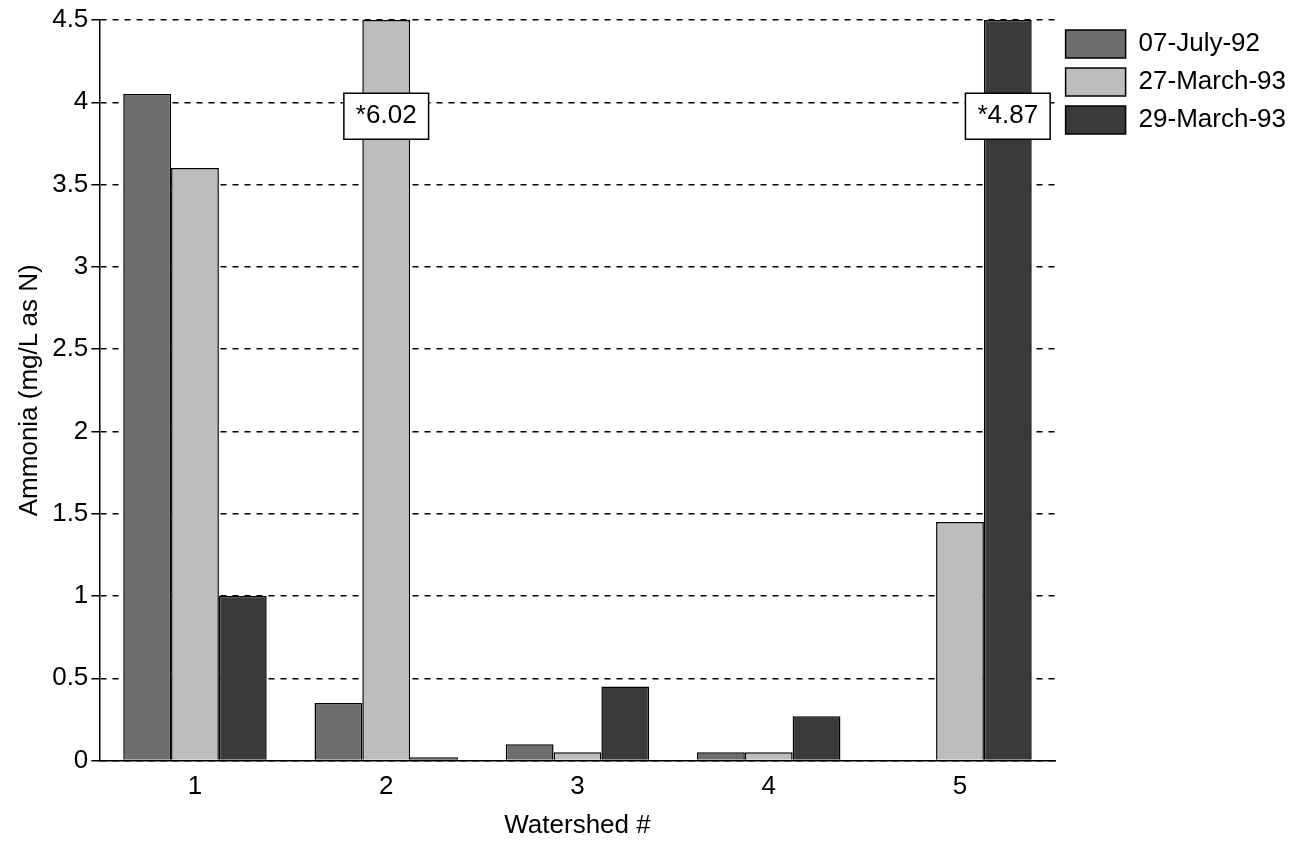 Image resolution: width=1306 pixels, height=855 pixels. I want to click on y-tick-label: 3, so click(81, 265).